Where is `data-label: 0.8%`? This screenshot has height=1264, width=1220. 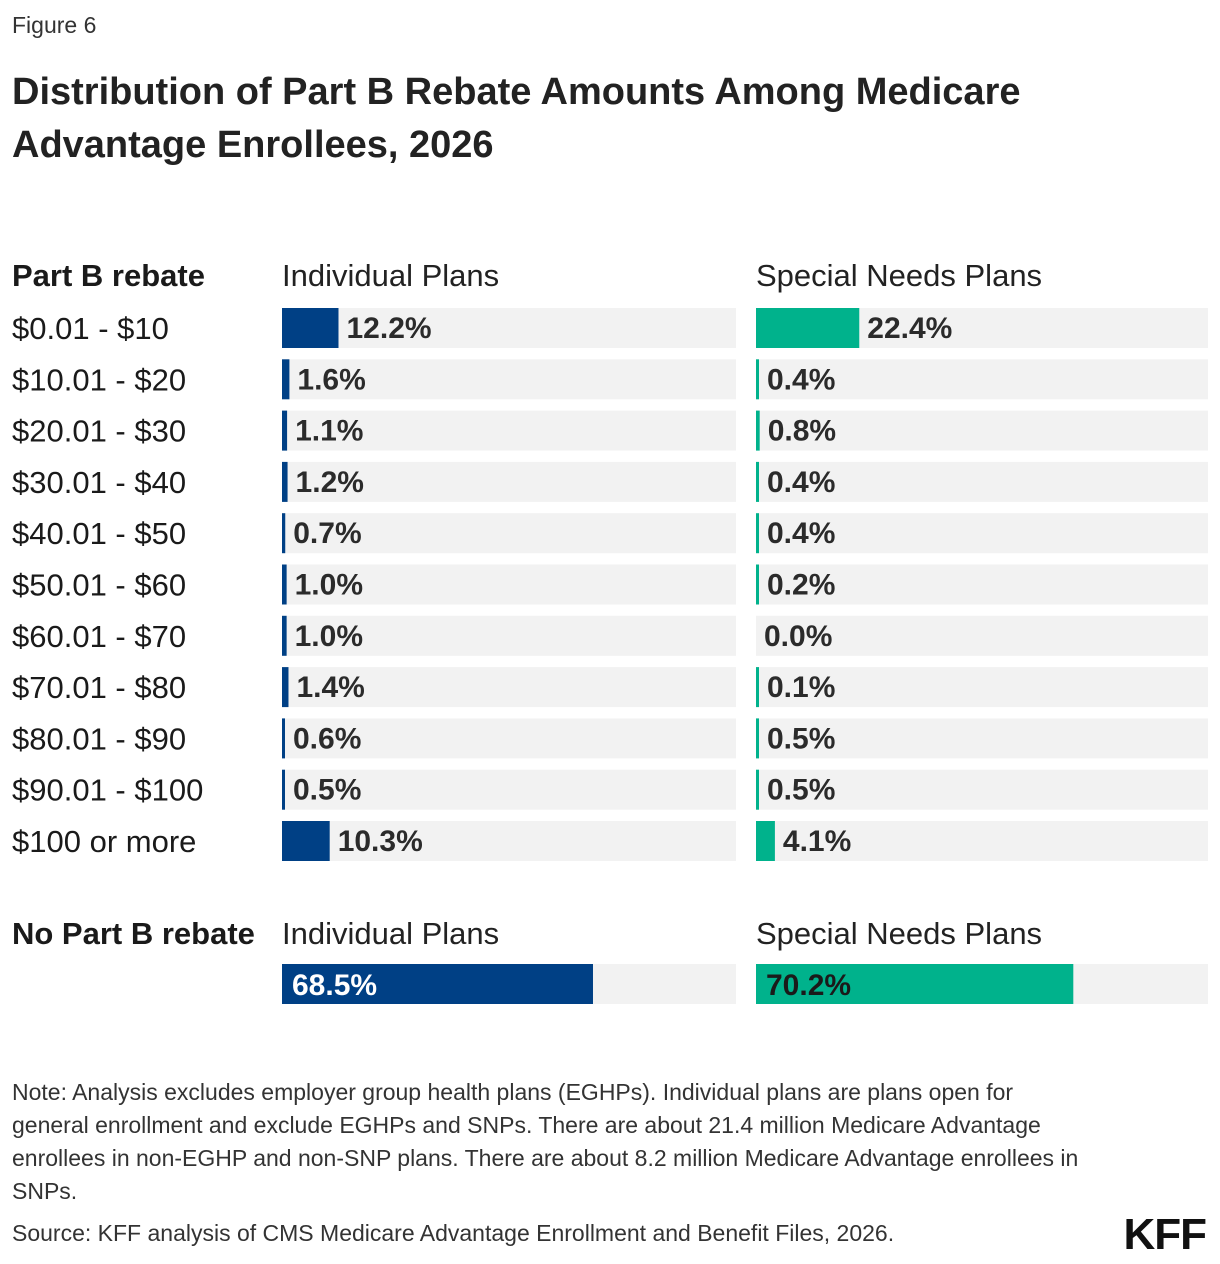
data-label: 0.8% is located at coordinates (802, 431).